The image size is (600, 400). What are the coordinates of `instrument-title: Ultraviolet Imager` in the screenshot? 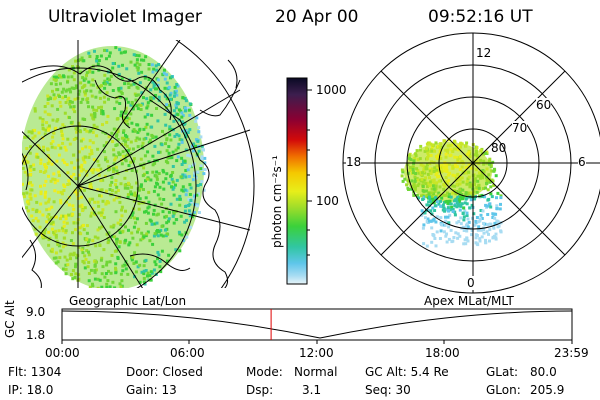 It's located at (125, 17).